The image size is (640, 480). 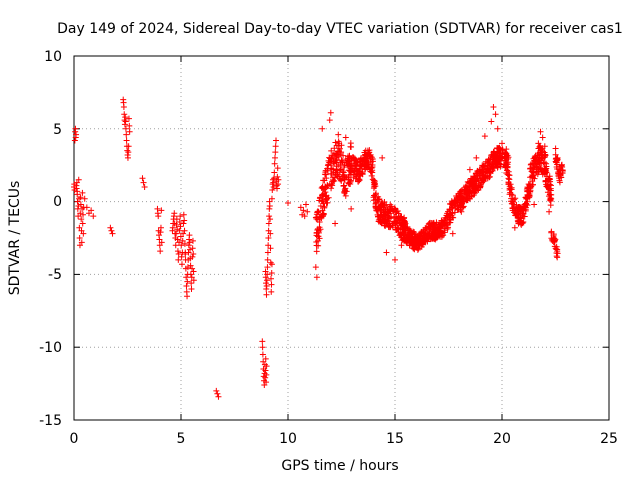 What do you see at coordinates (15, 238) in the screenshot?
I see `y-axis-label: SDTVAR / TECUs` at bounding box center [15, 238].